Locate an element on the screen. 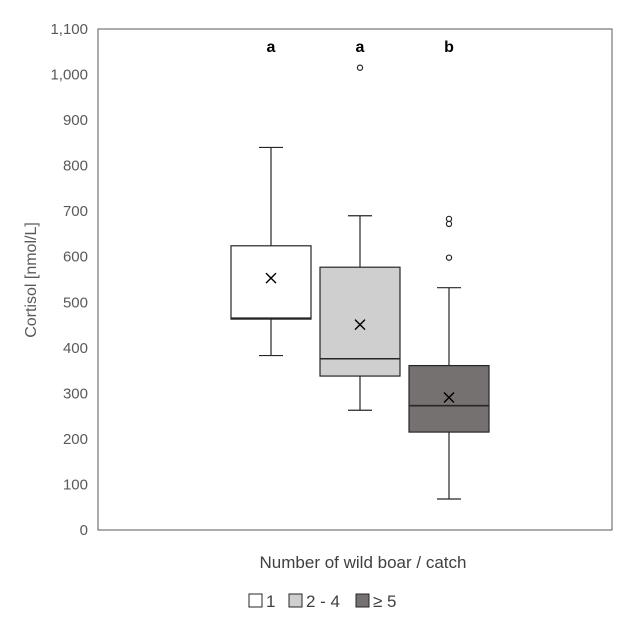  legend-label: 2 - 4 is located at coordinates (323, 601).